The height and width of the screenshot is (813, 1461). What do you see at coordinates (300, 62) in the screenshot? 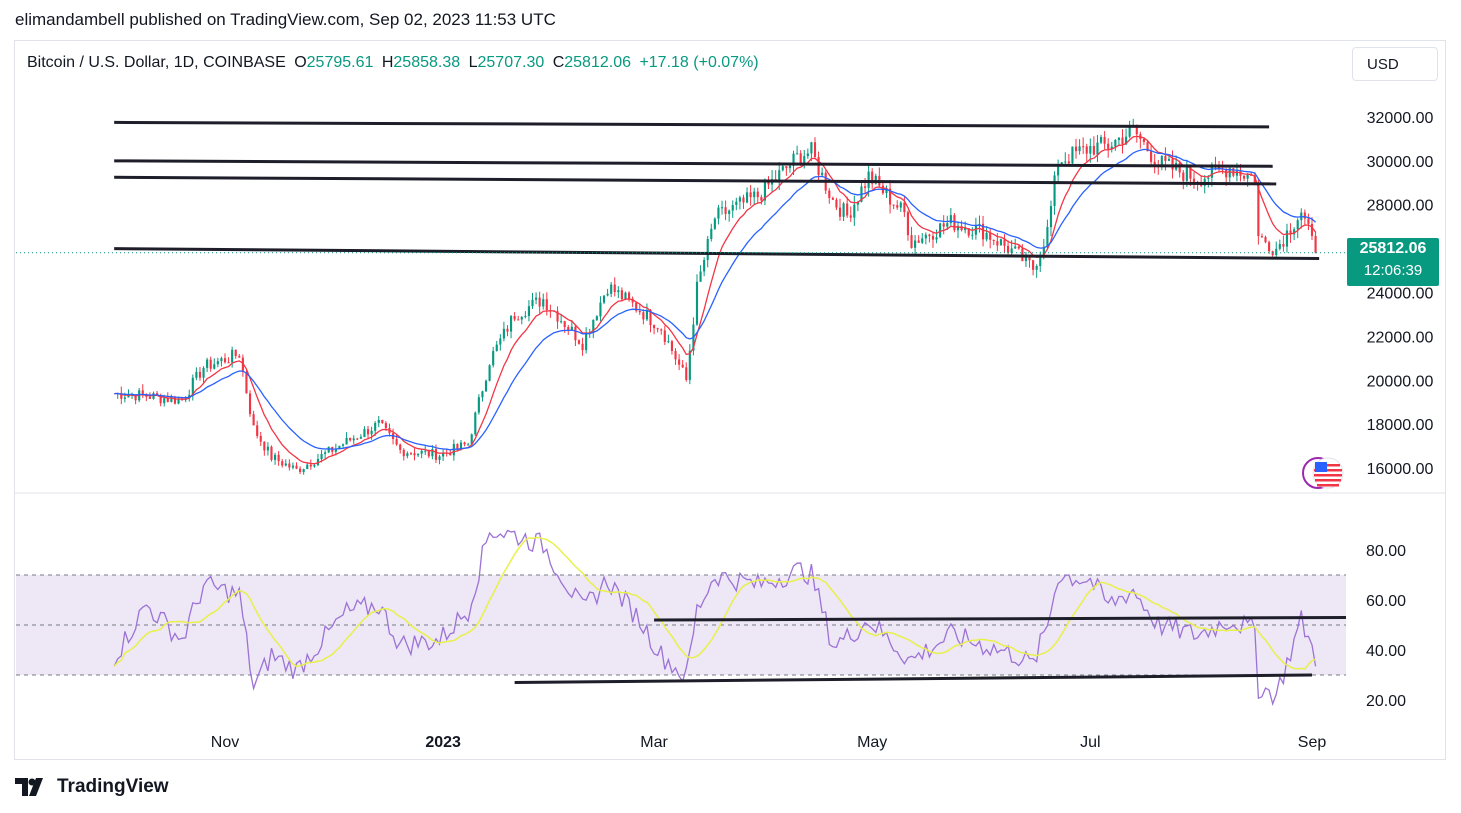
I see `open-label: O` at bounding box center [300, 62].